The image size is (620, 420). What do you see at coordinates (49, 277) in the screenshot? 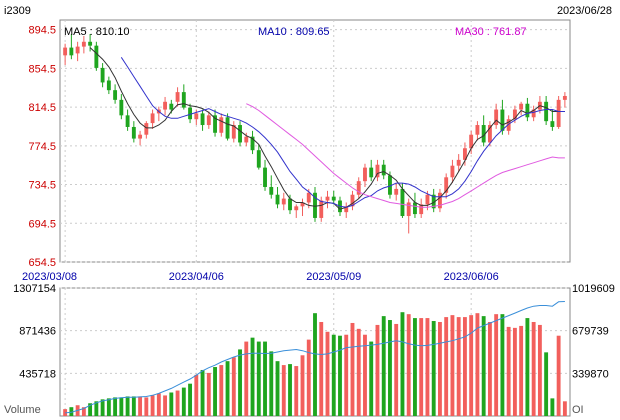
I see `date-tick-label: 2023/03/08` at bounding box center [49, 277].